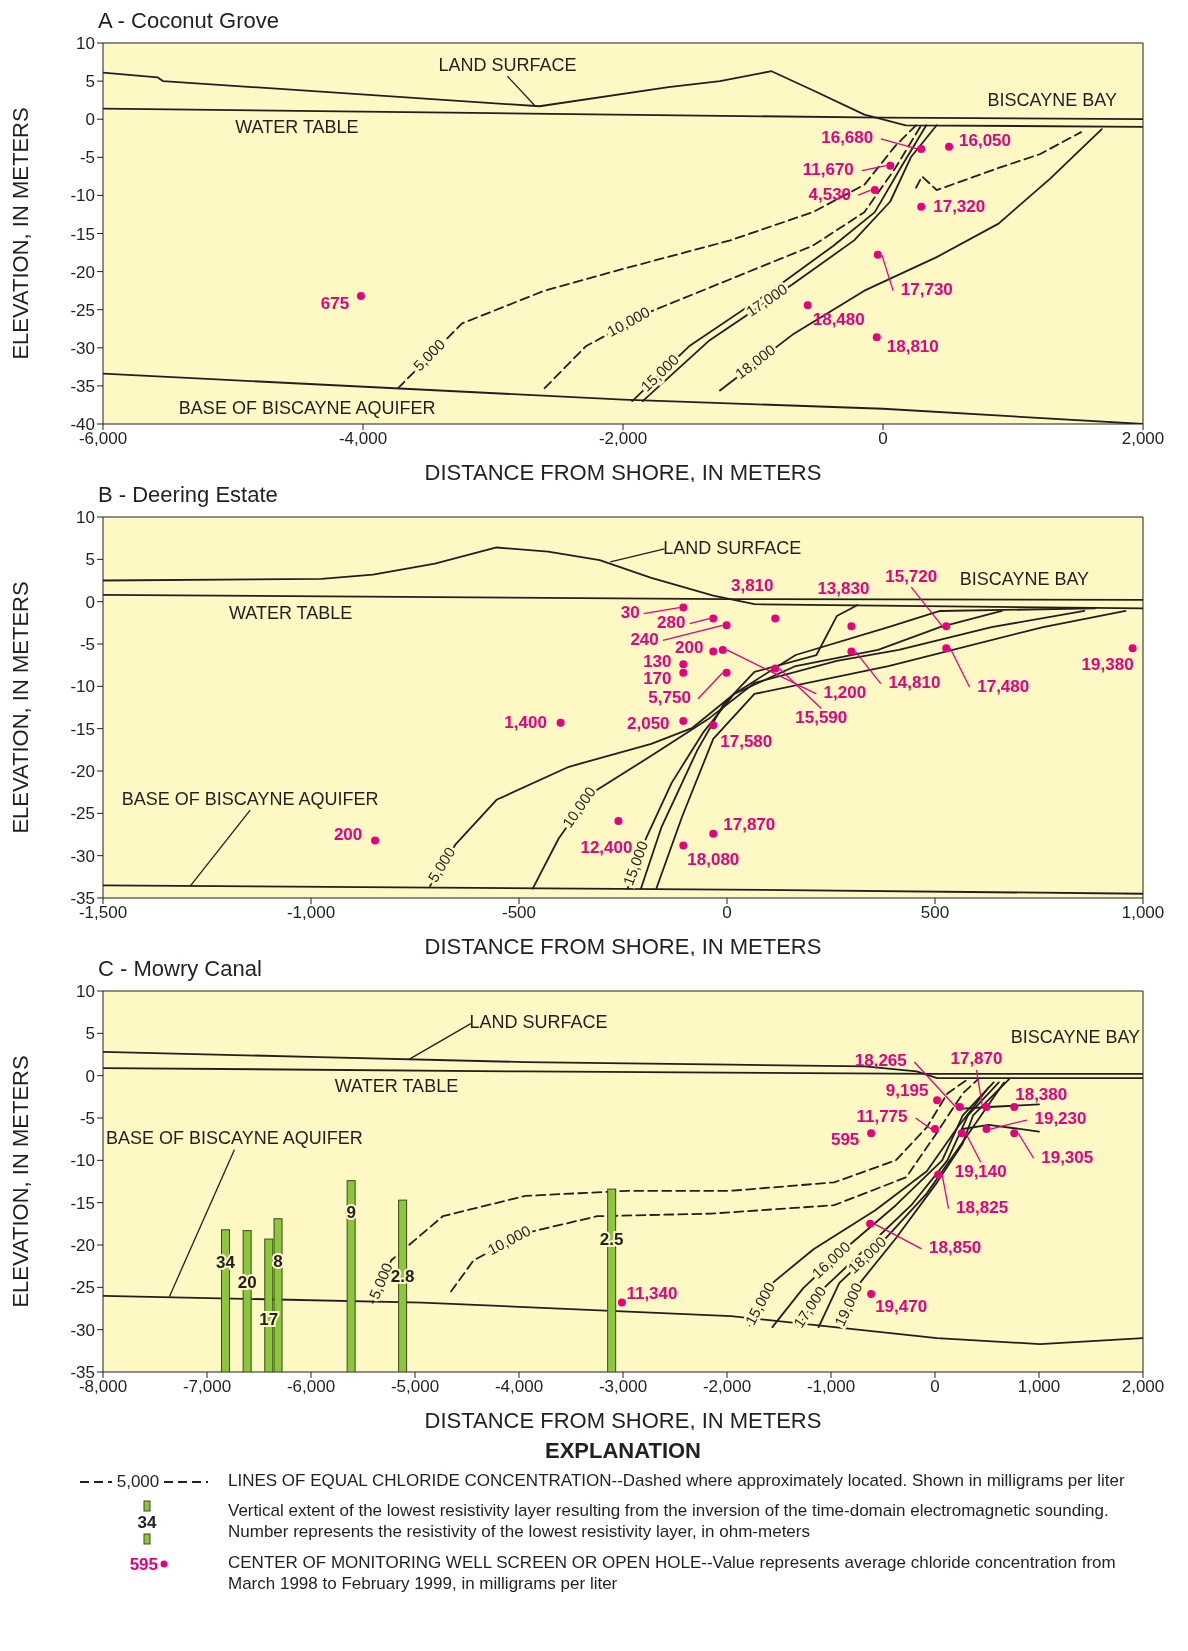  What do you see at coordinates (838, 319) in the screenshot?
I see `annotation: 18,480` at bounding box center [838, 319].